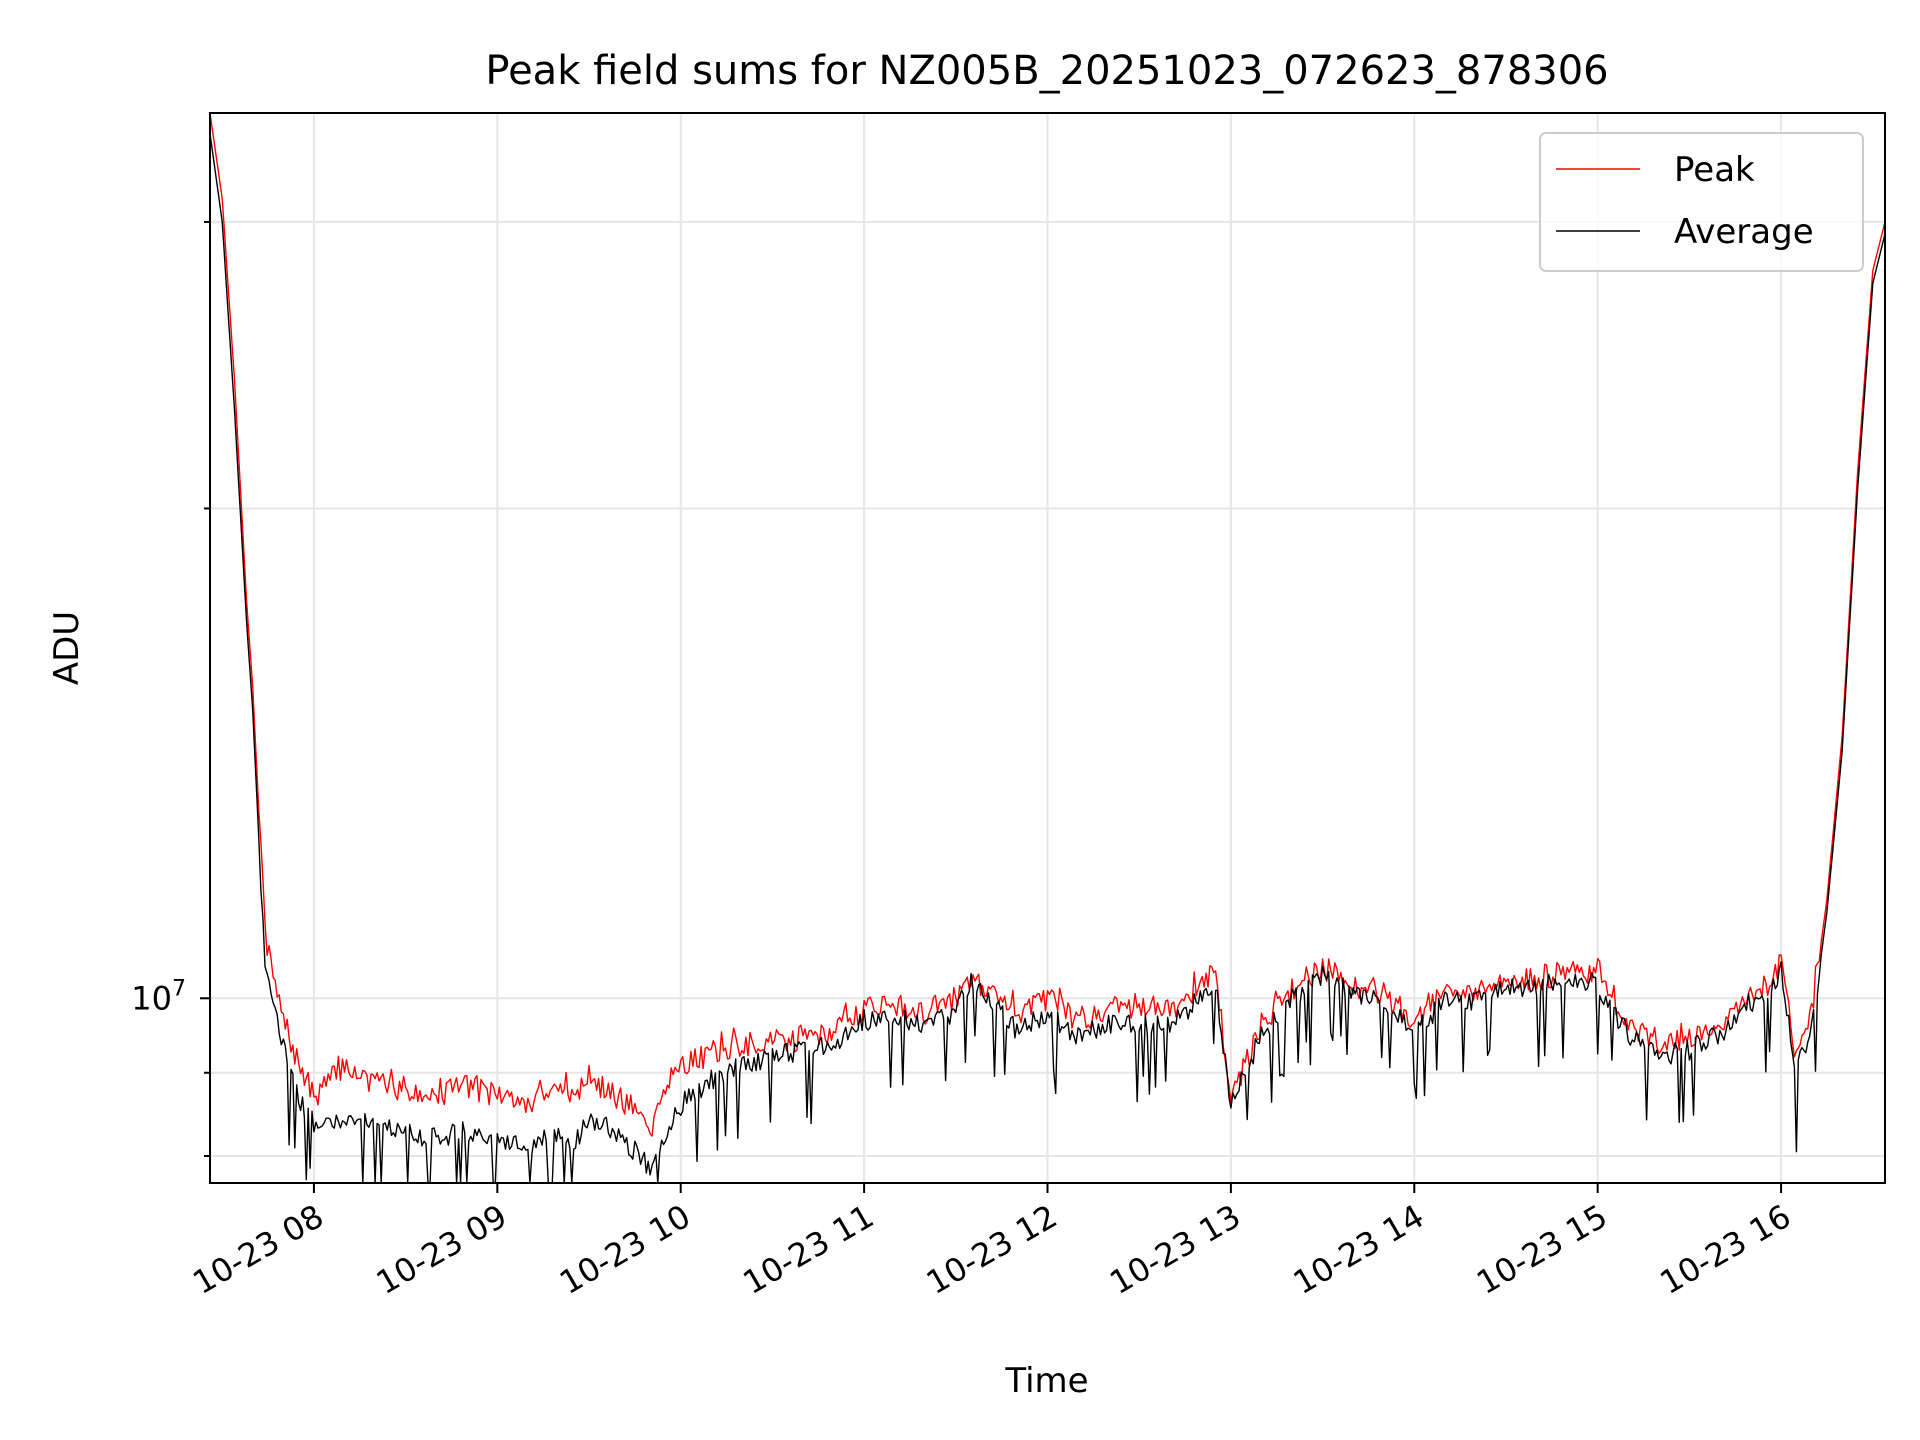  What do you see at coordinates (67, 648) in the screenshot?
I see `y-axis-label: ADU` at bounding box center [67, 648].